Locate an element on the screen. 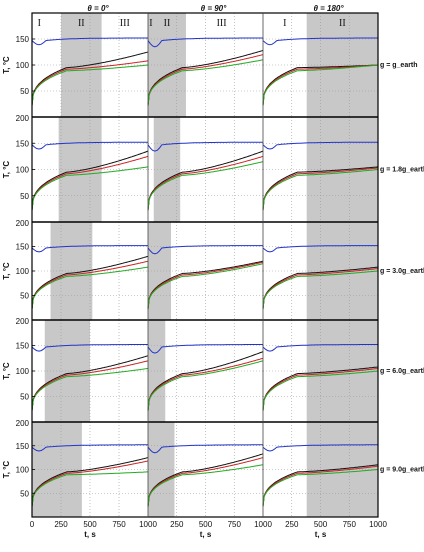 This screenshot has width=424, height=552. x-tick-label: 0 is located at coordinates (32, 524).